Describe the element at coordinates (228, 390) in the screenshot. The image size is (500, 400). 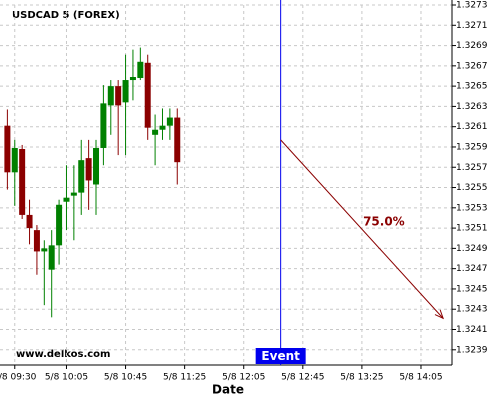
I see `x-axis-label: Date` at that location.